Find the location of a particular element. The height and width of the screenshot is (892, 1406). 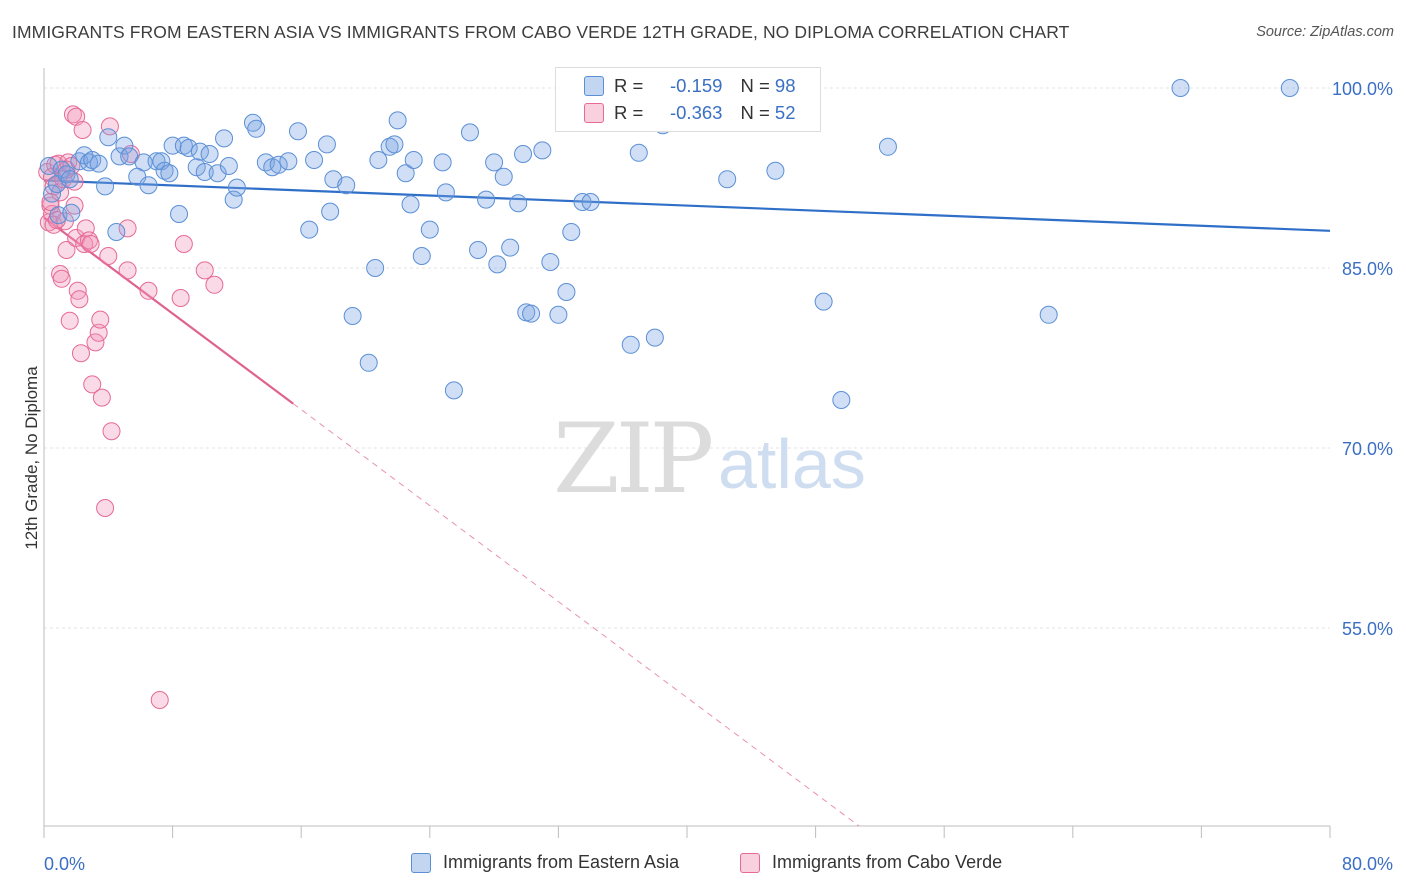

watermark: ZIP atlas is located at coordinates (709, 459).